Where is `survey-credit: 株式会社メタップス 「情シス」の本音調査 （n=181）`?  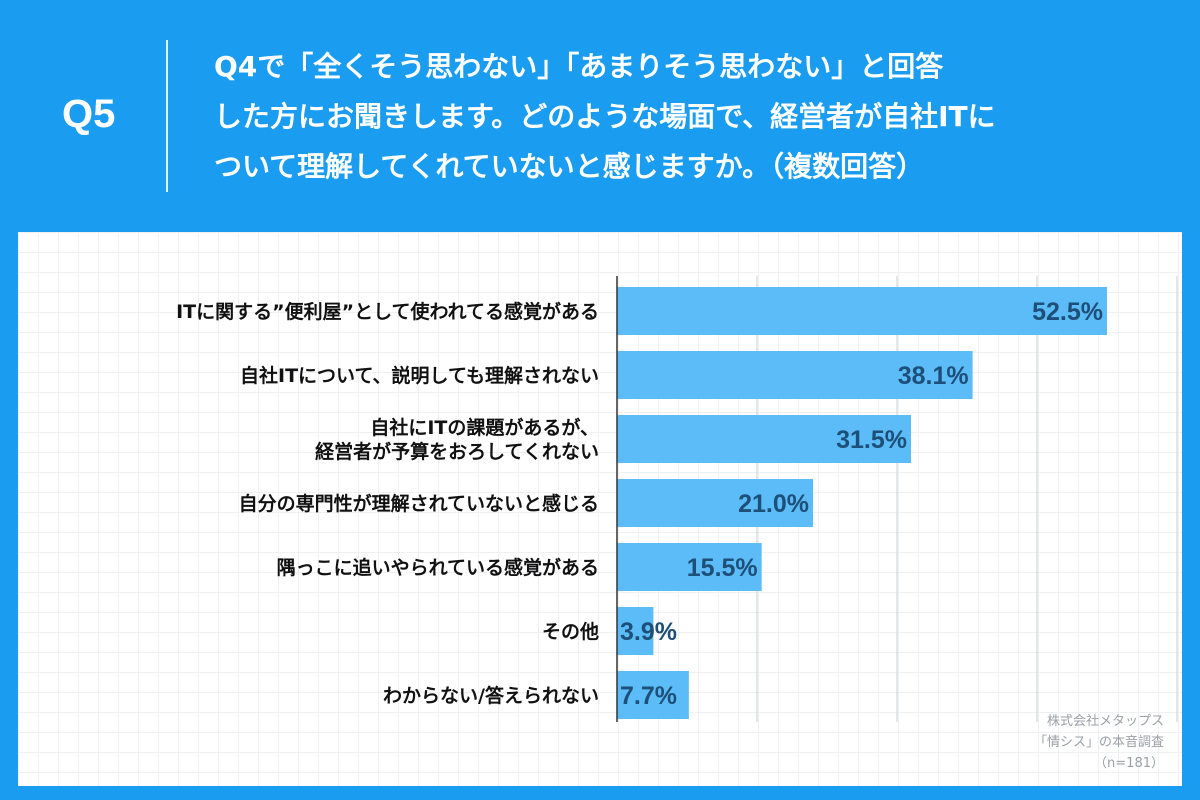 survey-credit: 株式会社メタップス 「情シス」の本音調査 （n=181） is located at coordinates (1099, 742).